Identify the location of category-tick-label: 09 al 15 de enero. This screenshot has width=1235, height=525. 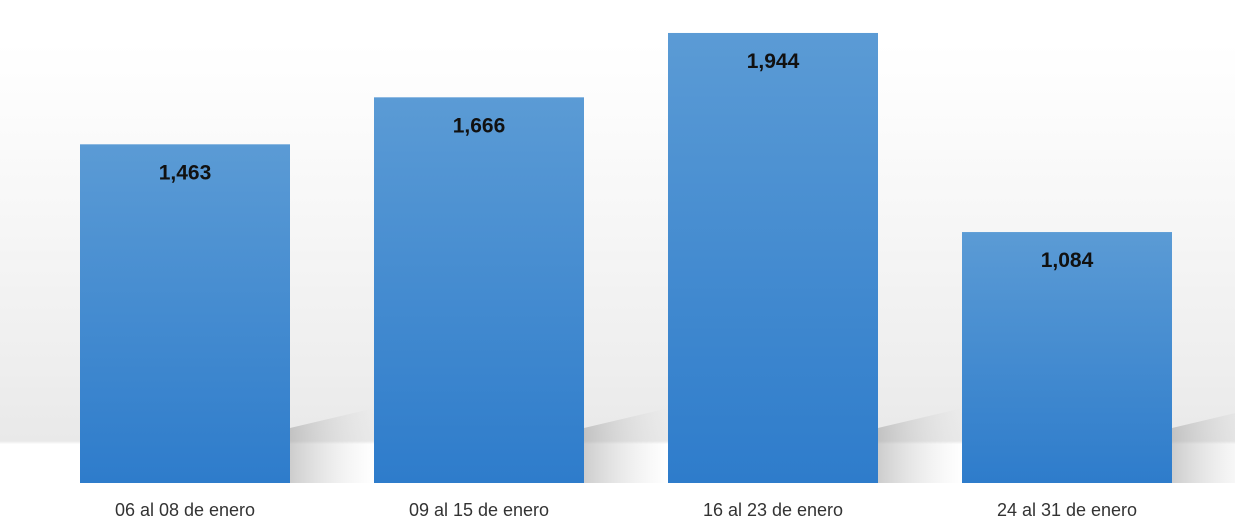
(479, 510).